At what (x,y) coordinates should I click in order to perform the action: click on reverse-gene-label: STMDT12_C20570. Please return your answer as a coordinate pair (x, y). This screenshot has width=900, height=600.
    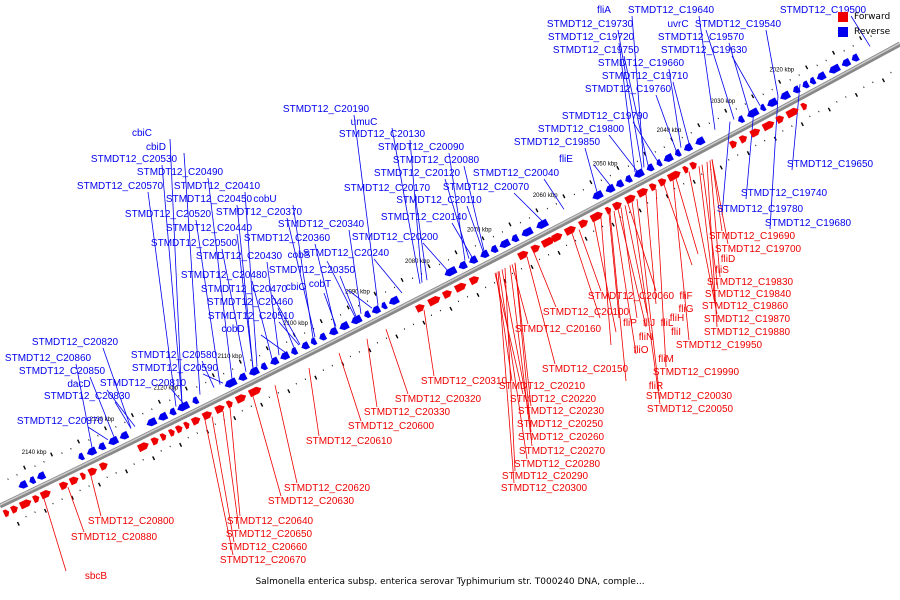
    Looking at the image, I should click on (120, 186).